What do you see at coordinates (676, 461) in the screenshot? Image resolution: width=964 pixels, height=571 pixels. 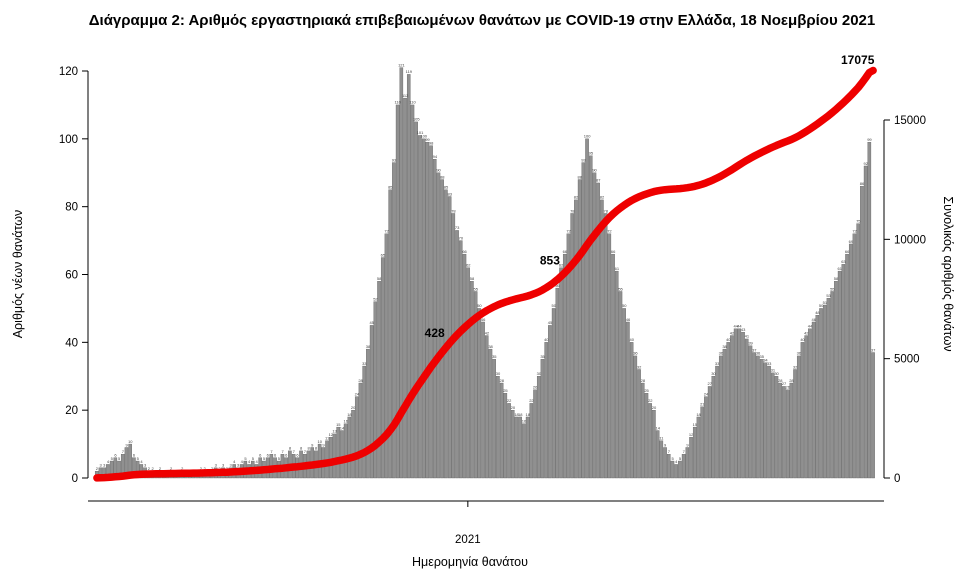 I see `bar-label: 4` at bounding box center [676, 461].